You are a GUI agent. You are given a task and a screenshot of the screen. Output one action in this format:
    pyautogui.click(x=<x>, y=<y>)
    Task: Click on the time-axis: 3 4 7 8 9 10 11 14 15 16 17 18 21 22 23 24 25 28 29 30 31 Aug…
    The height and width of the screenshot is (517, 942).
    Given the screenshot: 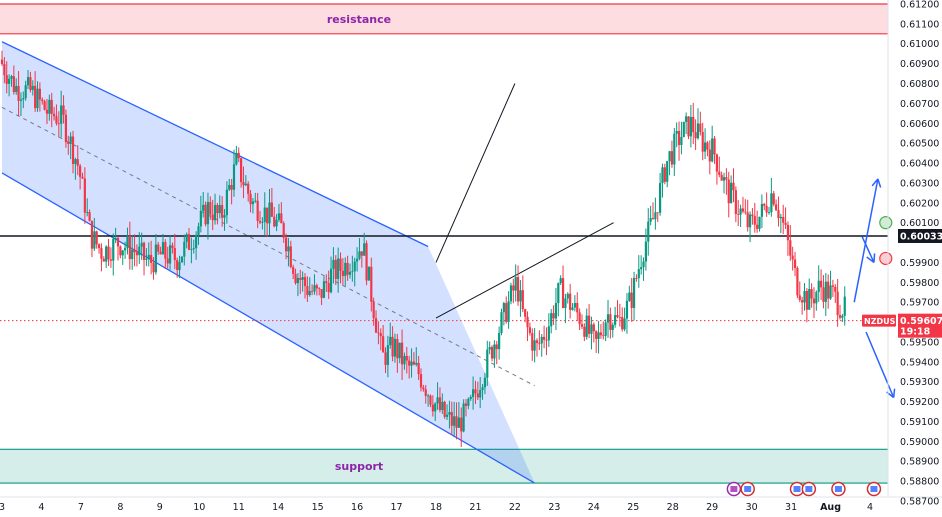 What is the action you would take?
    pyautogui.click(x=471, y=497)
    